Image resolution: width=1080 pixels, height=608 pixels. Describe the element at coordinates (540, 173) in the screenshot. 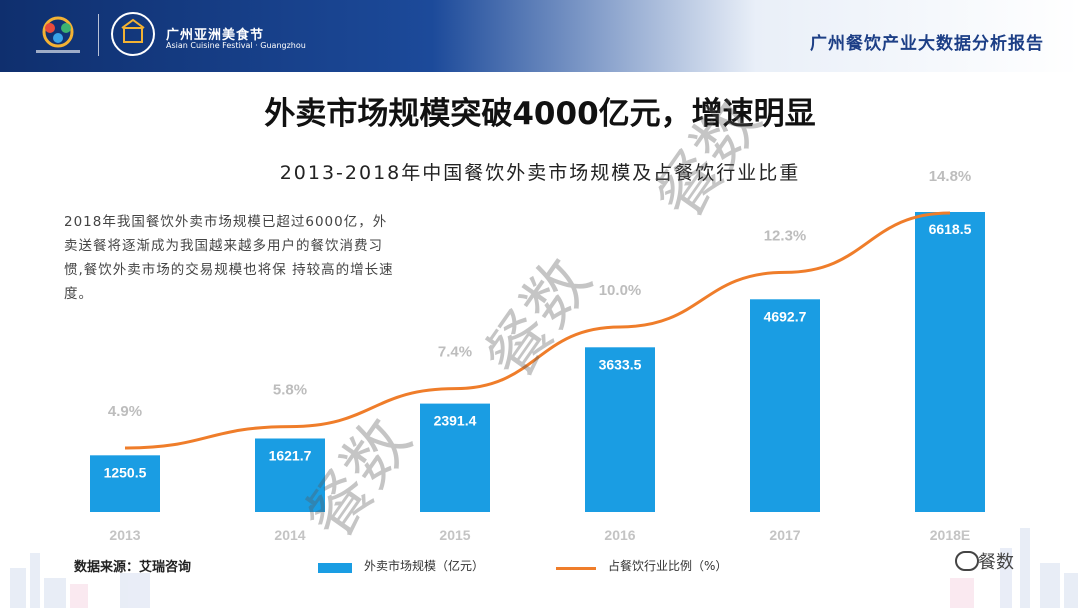

I see `chart-subtitle: 2013-2018年中国餐饮外卖市场规模及占餐饮行业比重` at that location.